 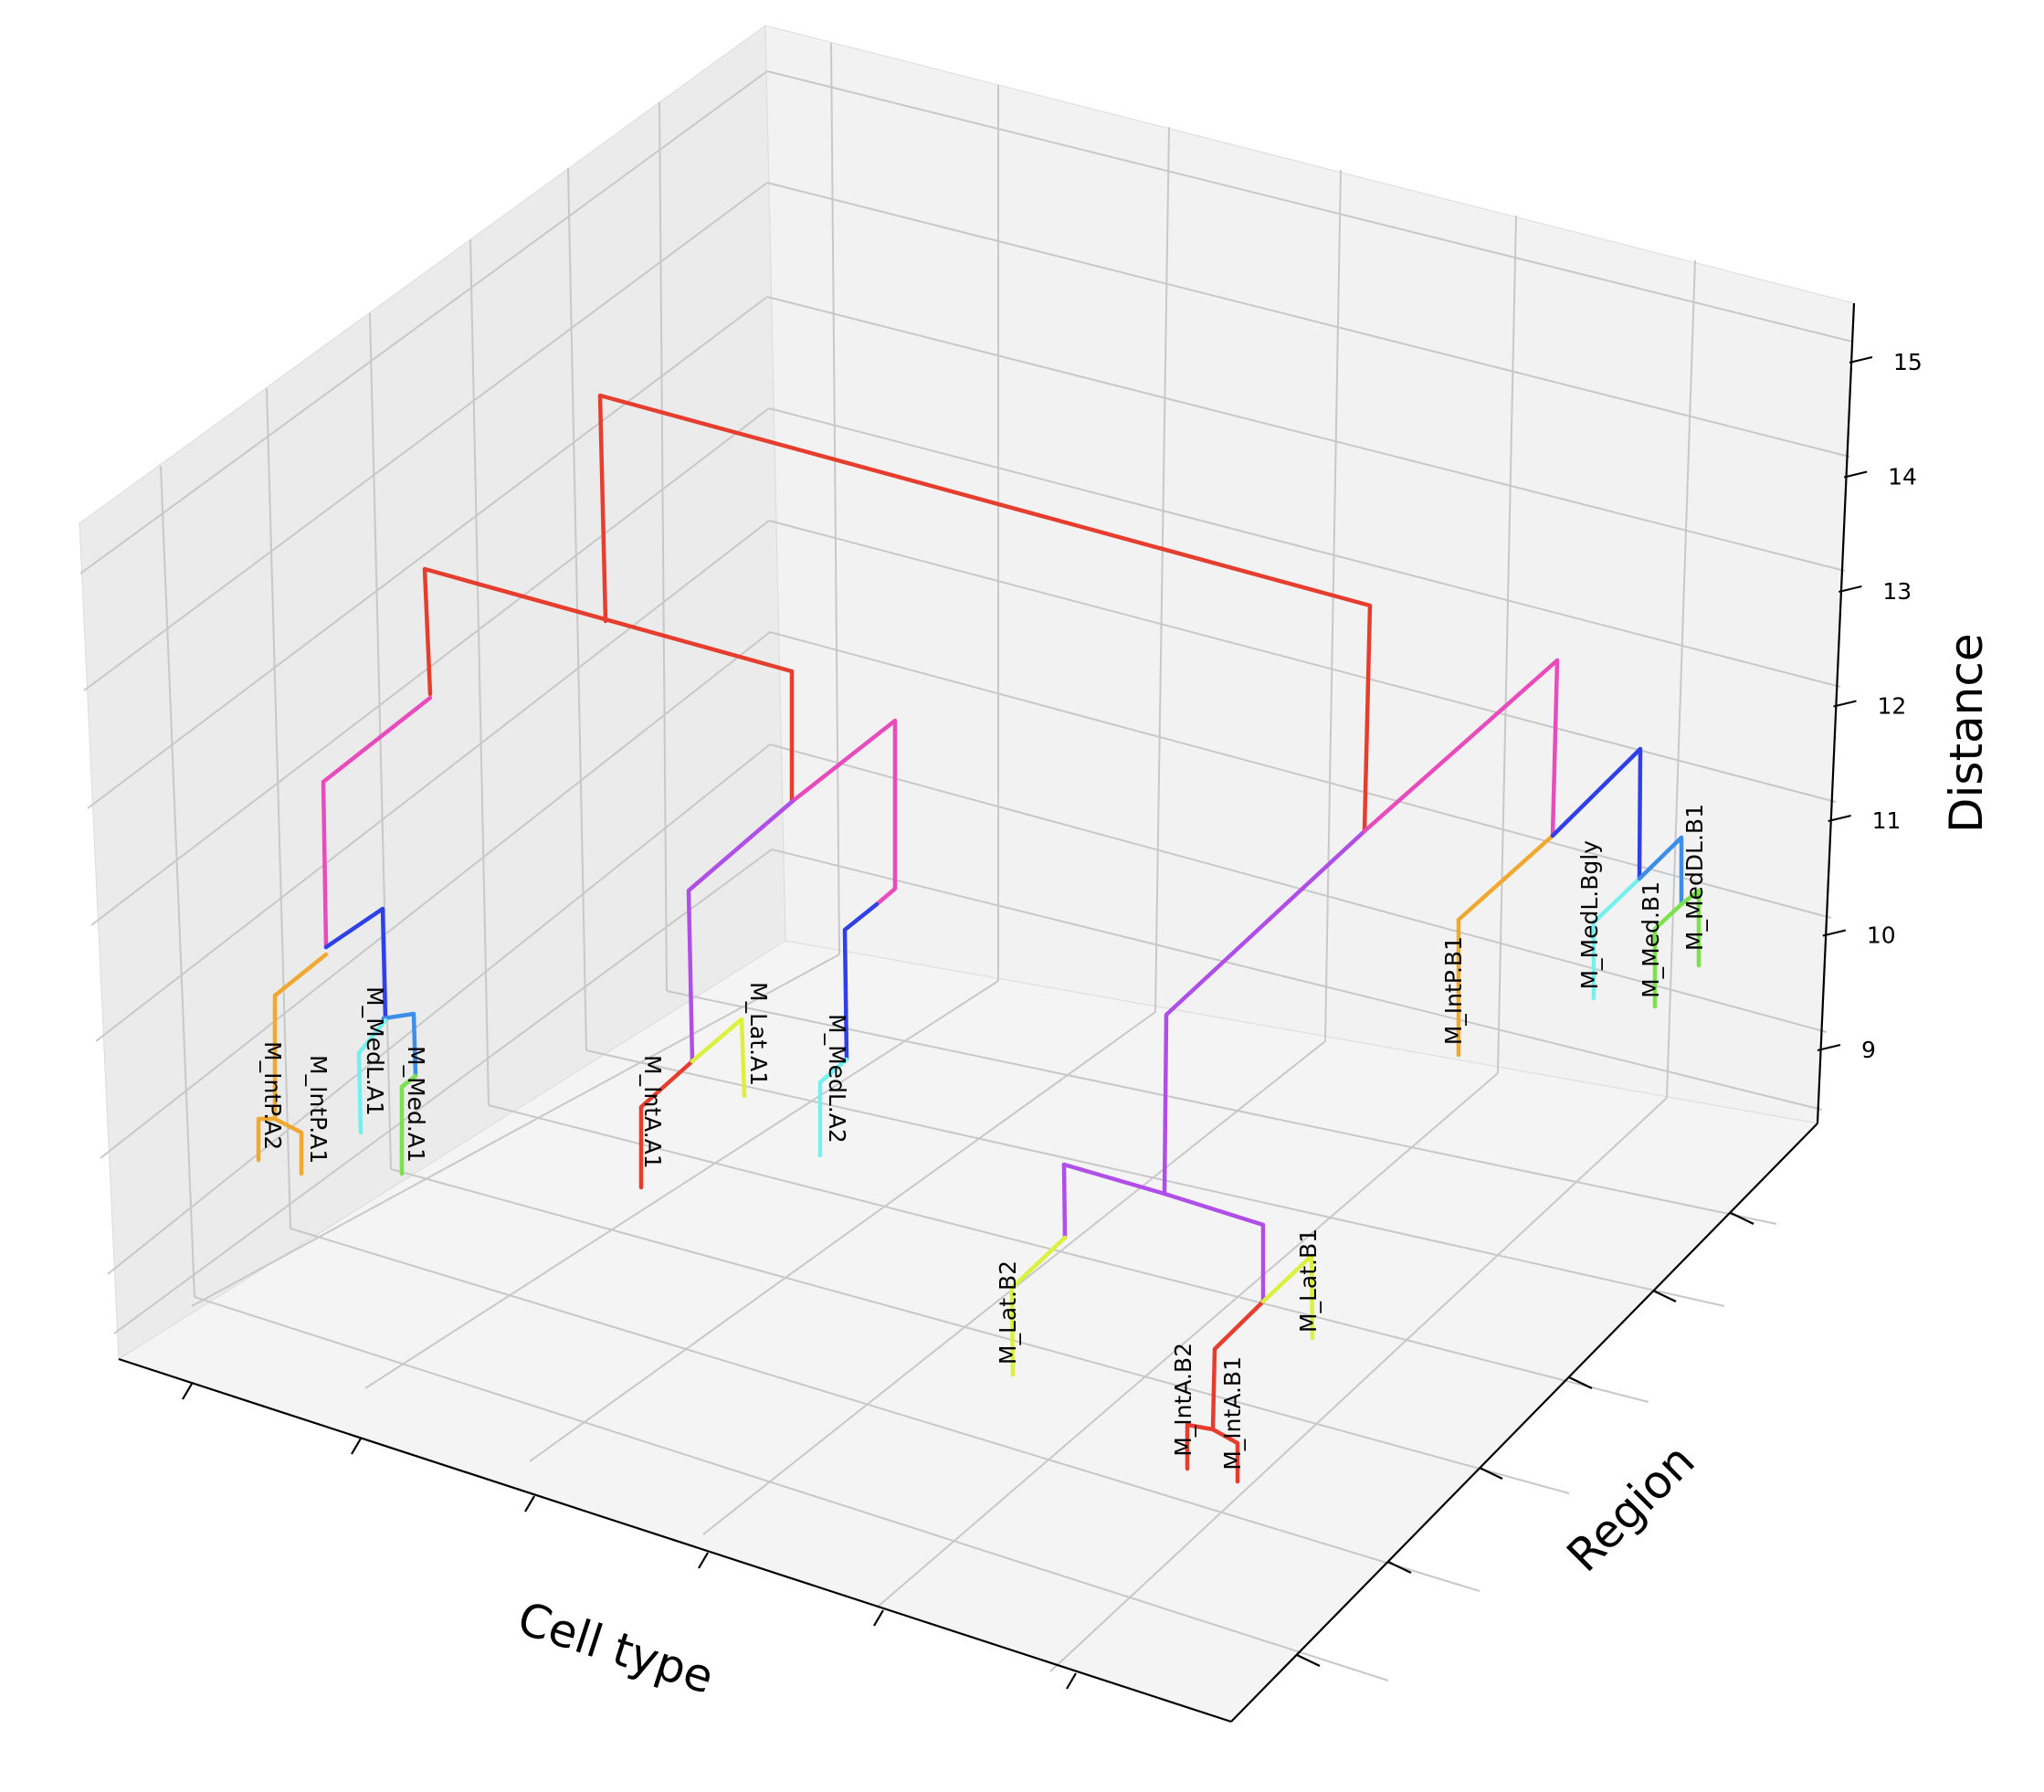 What do you see at coordinates (408, 1124) in the screenshot?
I see `branch-green-A1` at bounding box center [408, 1124].